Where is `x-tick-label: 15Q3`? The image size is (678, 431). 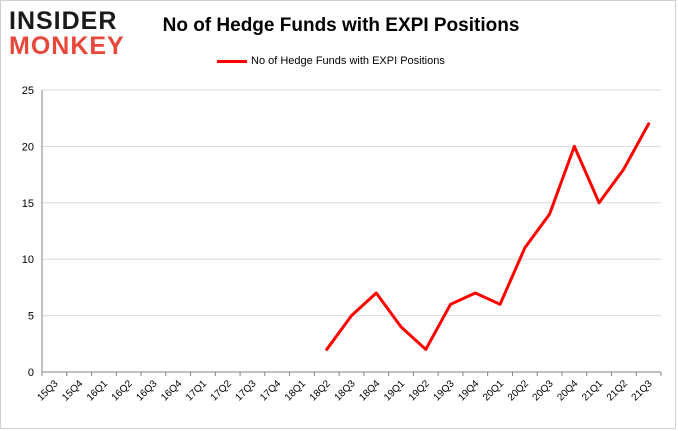 x-tick-label: 15Q3 is located at coordinates (47, 390).